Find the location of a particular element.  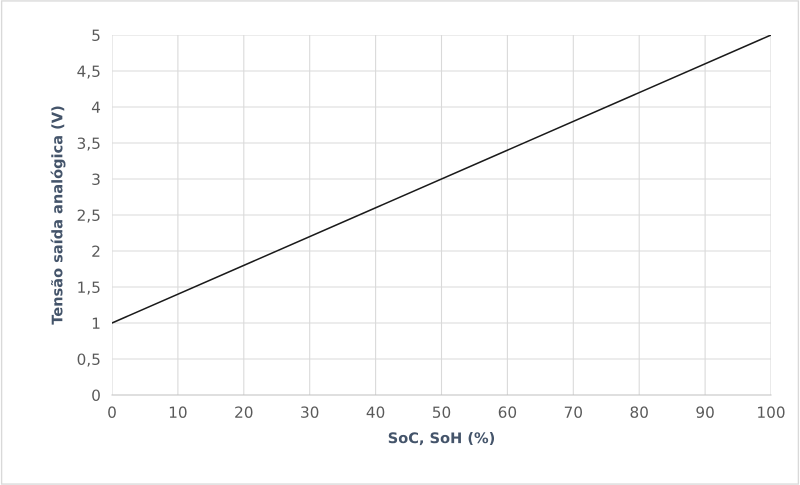

y-tick-label: 4 is located at coordinates (96, 107).